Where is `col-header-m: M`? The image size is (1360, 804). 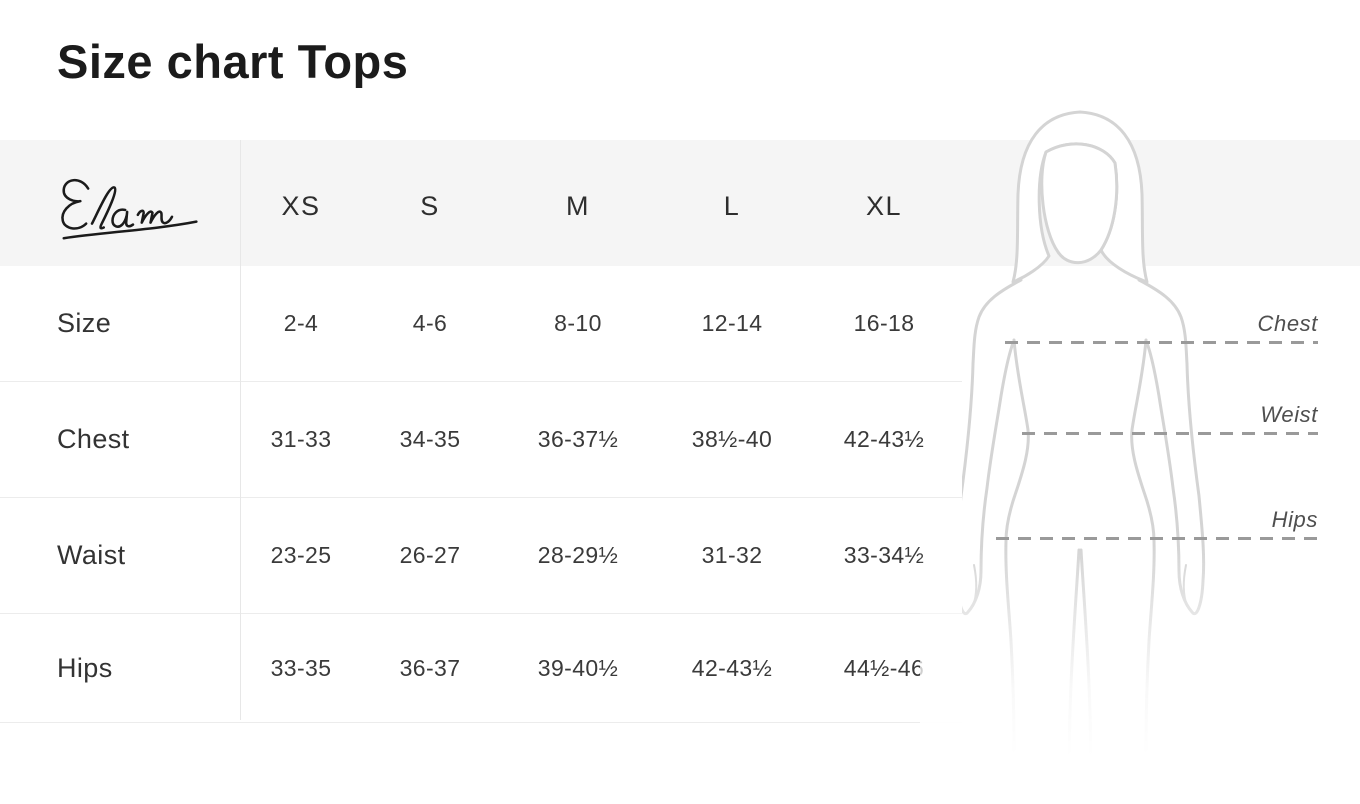
col-header-m: M is located at coordinates (578, 205).